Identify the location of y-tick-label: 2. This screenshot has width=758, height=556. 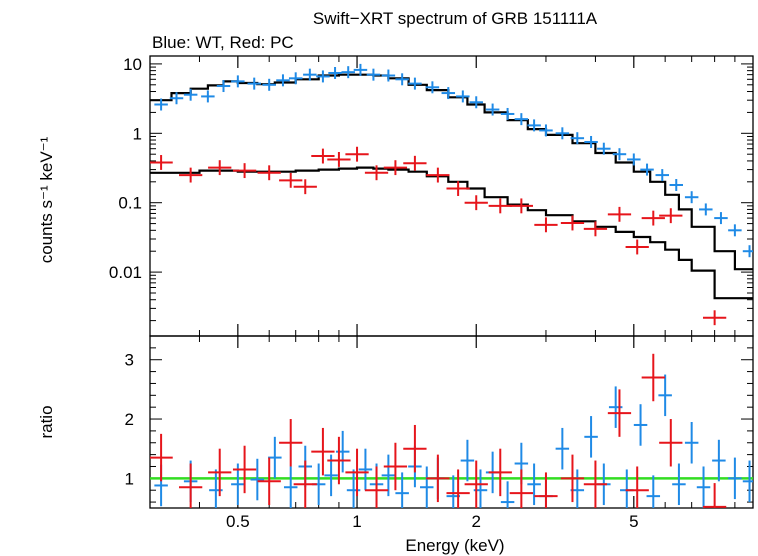
(129, 419).